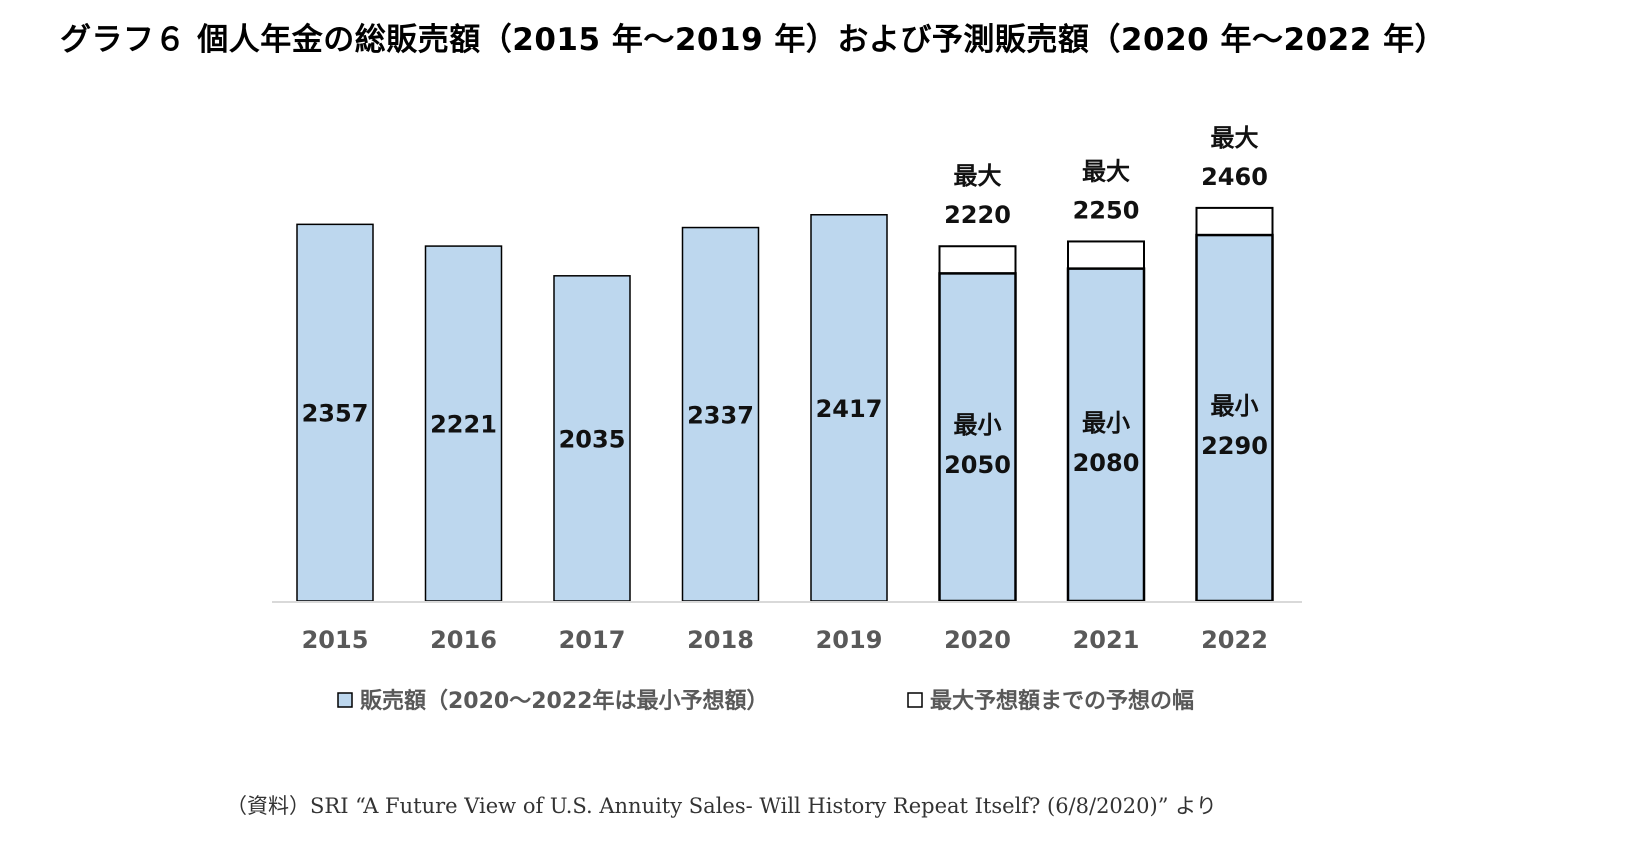 This screenshot has height=855, width=1643. Describe the element at coordinates (1106, 640) in the screenshot. I see `x-tick-label-2021: 2021` at that location.